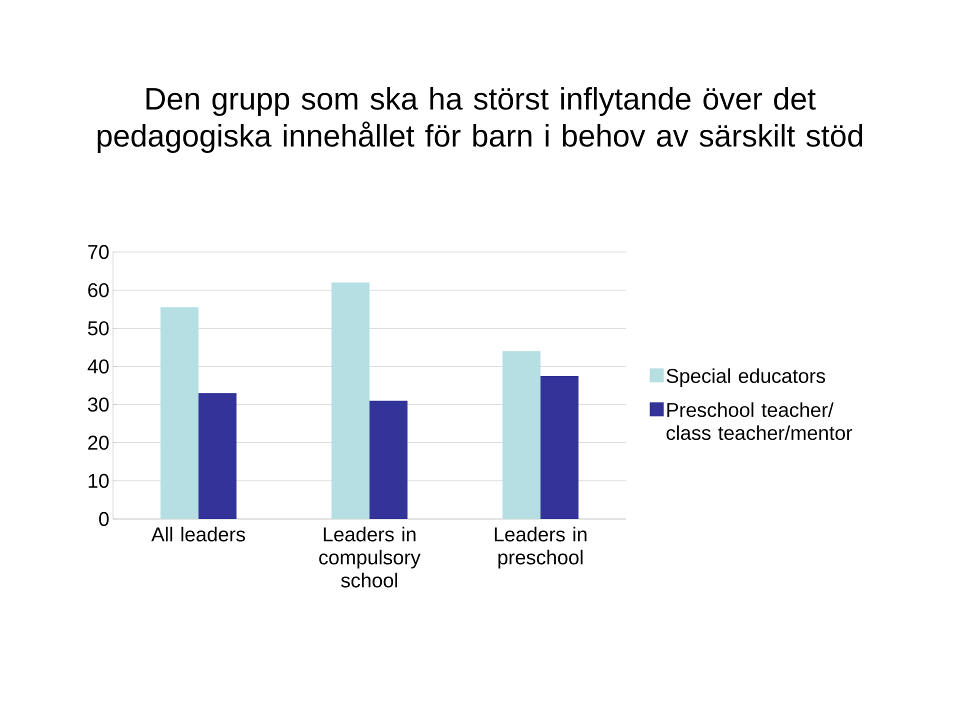  I want to click on y-tick-label: 60, so click(98, 290).